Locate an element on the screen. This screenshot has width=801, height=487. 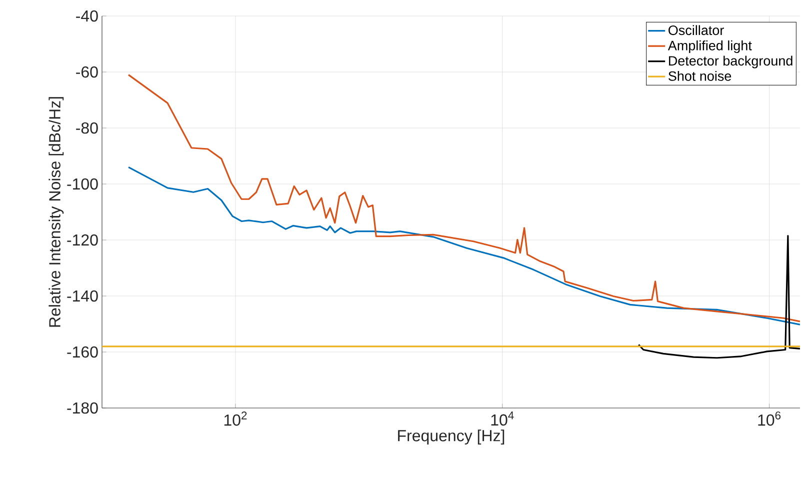
x-tick-label: 10$^{4}$ is located at coordinates (502, 419).